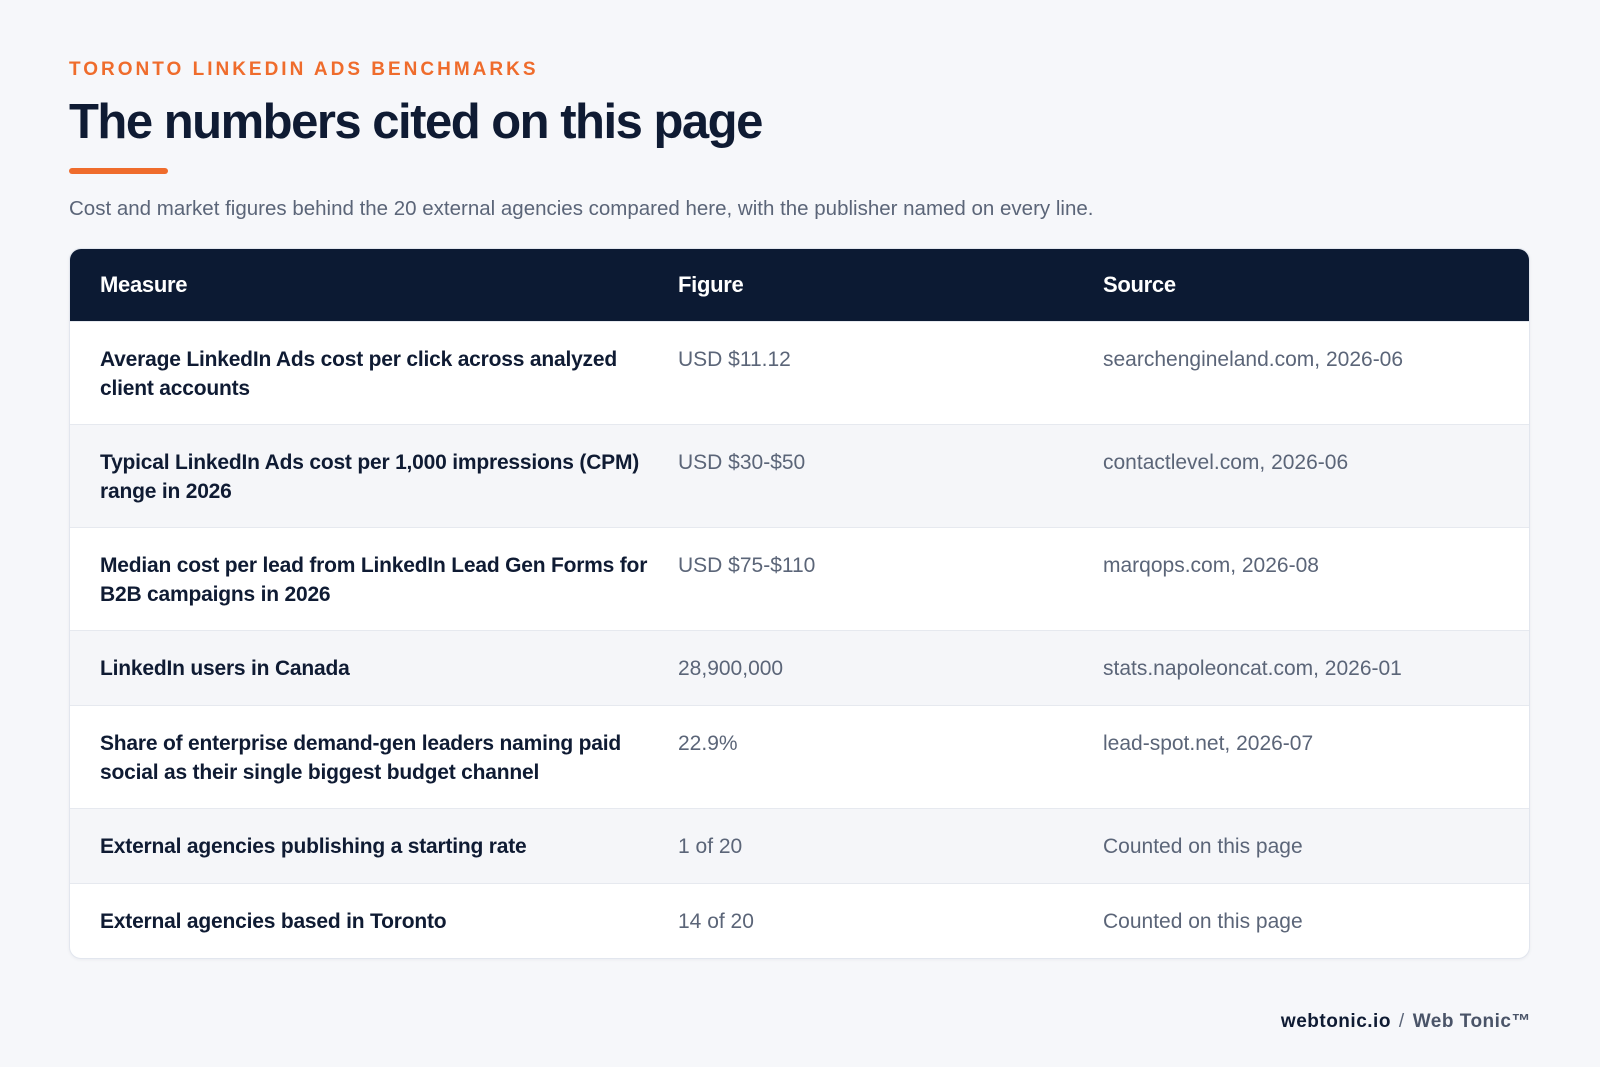  I want to click on measure-cell: External agencies based in Toronto, so click(273, 921).